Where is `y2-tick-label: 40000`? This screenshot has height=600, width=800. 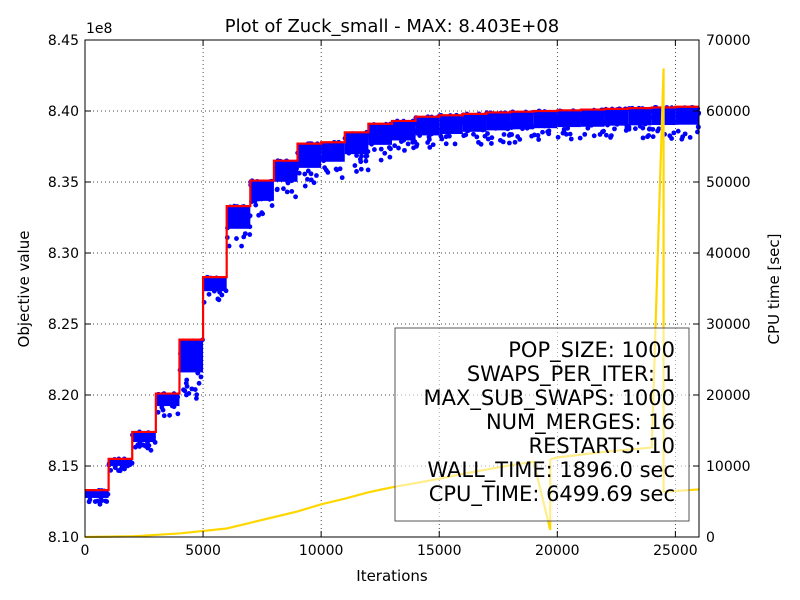
y2-tick-label: 40000 is located at coordinates (728, 254).